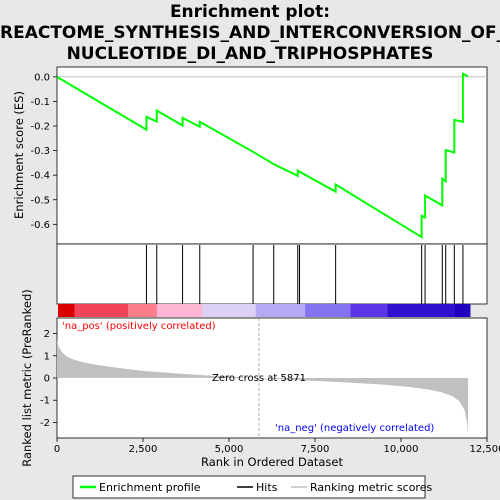 The width and height of the screenshot is (500, 500). I want to click on x-tick-label: 5,000, so click(229, 449).